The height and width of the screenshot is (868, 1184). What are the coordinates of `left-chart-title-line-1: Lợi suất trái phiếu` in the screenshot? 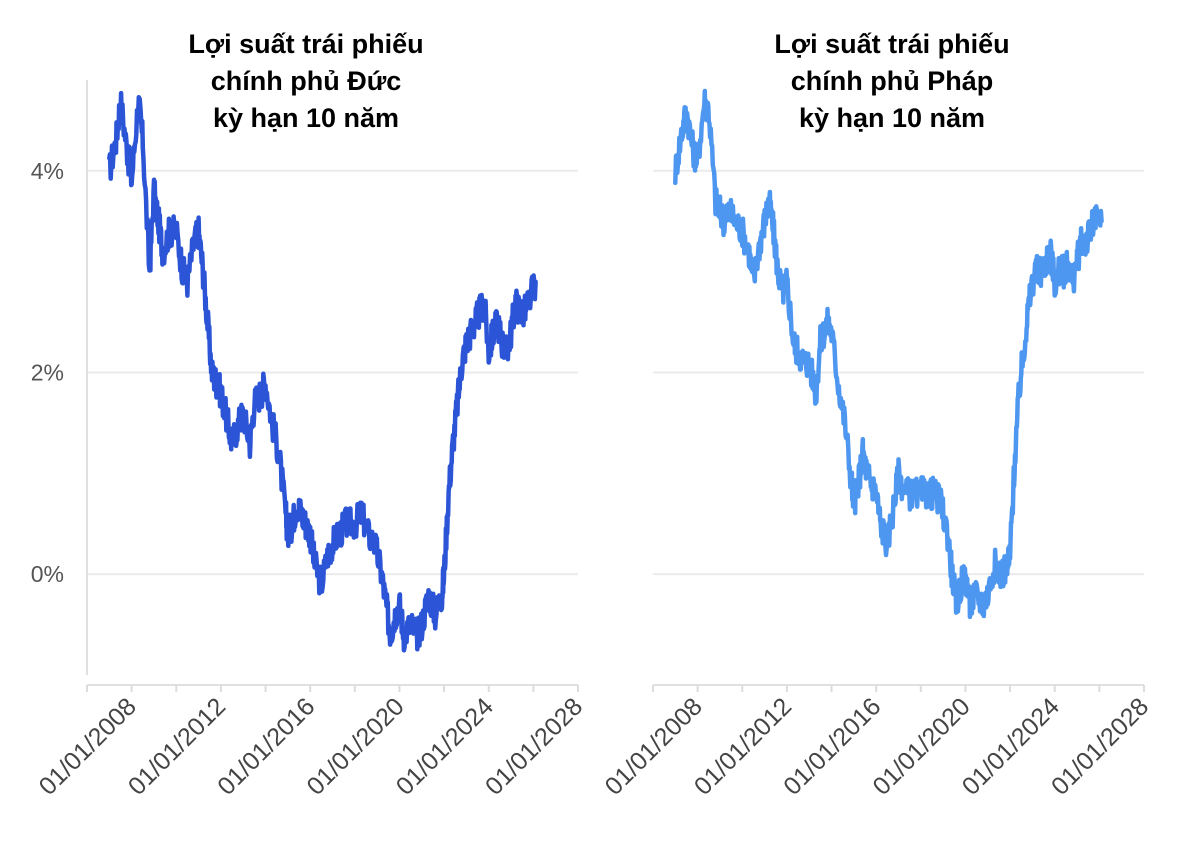 It's located at (306, 44).